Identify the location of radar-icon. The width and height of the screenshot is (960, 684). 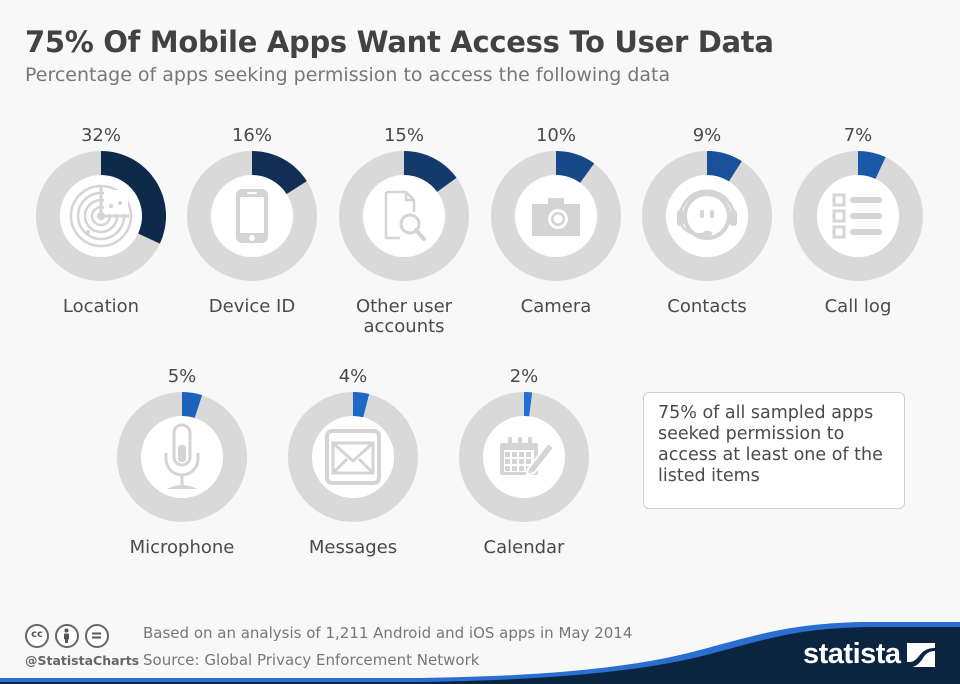
(101, 216).